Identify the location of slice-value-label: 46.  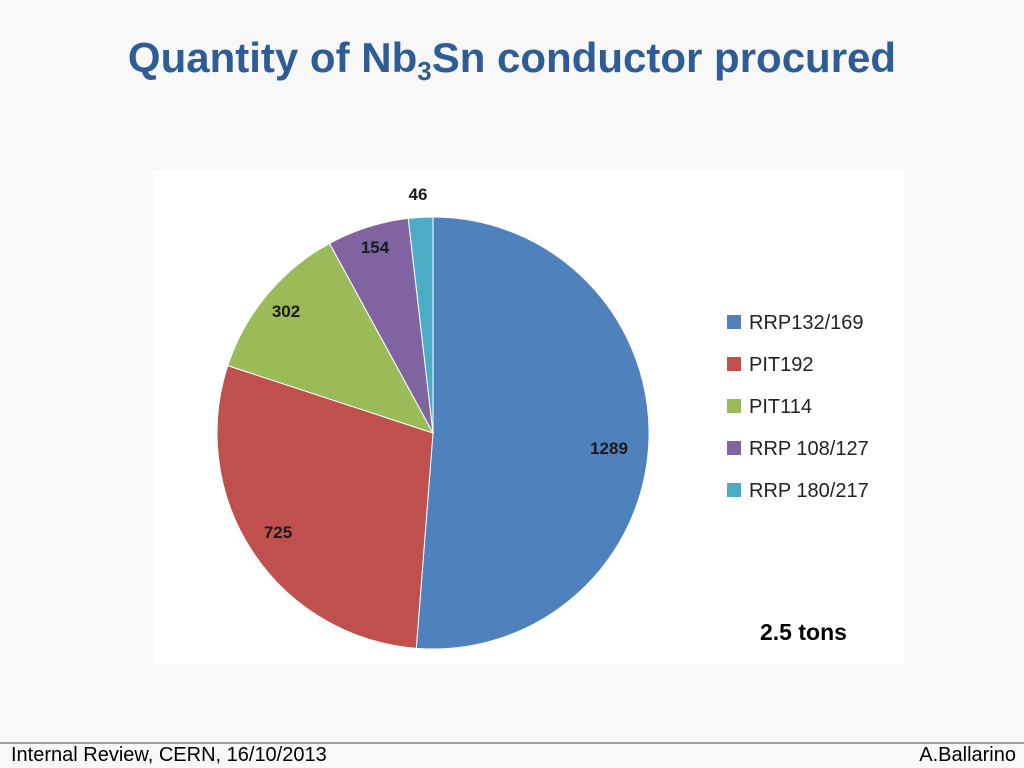
(418, 194).